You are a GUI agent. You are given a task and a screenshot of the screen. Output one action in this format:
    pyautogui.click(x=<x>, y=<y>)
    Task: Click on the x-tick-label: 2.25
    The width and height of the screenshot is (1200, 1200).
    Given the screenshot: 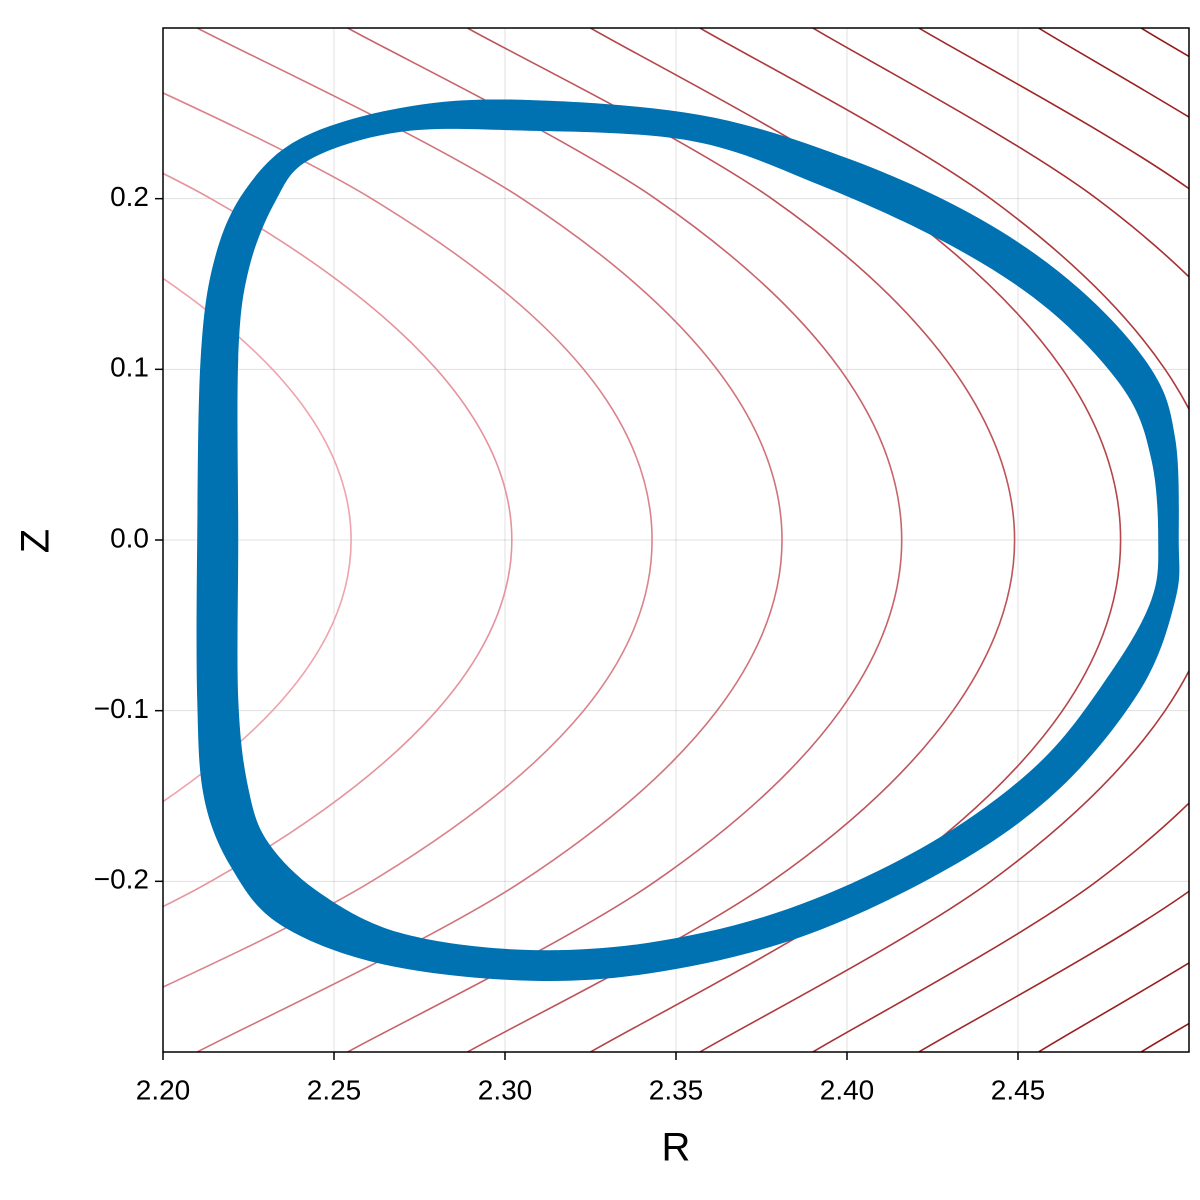 What is the action you would take?
    pyautogui.click(x=334, y=1089)
    